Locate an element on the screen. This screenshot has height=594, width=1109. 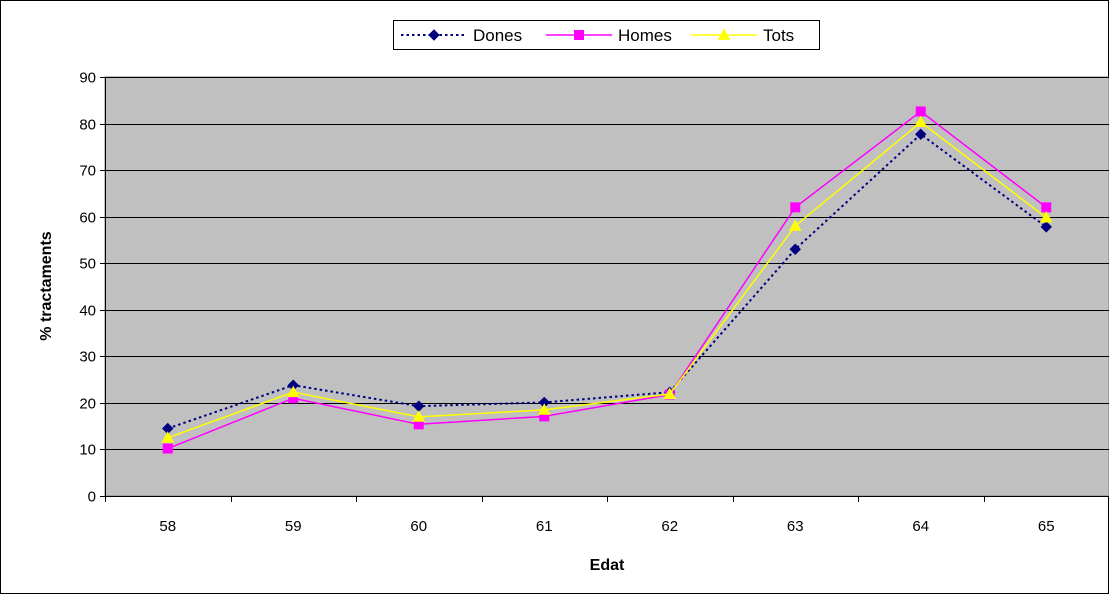
x-axis-tick-labels: 58 59 60 61 62 63 64 65 is located at coordinates (606, 526).